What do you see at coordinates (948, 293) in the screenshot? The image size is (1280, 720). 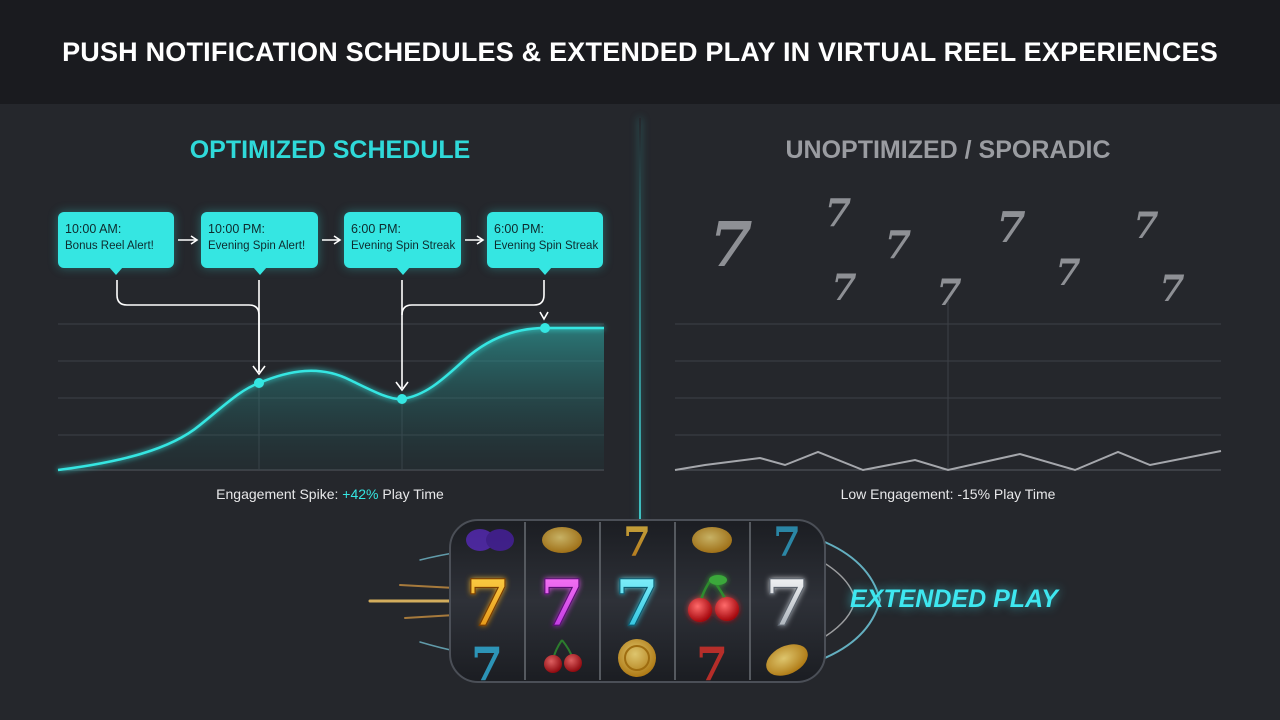 I see `seven-symbol-5: 7` at bounding box center [948, 293].